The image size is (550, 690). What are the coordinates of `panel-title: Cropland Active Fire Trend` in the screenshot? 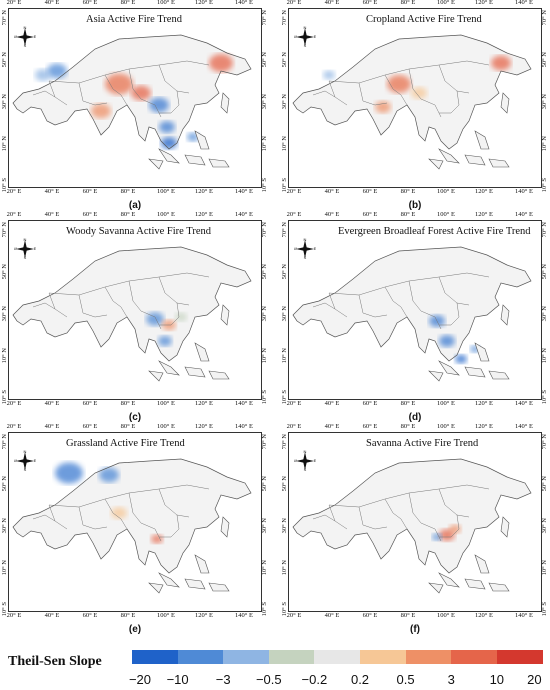 It's located at (424, 19).